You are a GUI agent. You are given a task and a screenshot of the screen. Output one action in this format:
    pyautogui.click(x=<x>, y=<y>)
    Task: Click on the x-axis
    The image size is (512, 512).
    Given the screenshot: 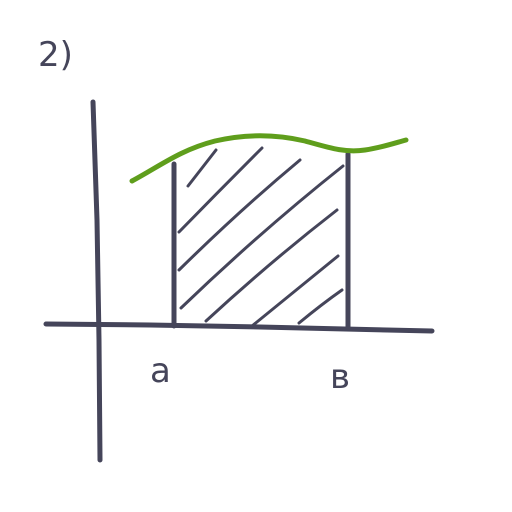 What is the action you would take?
    pyautogui.click(x=239, y=327)
    